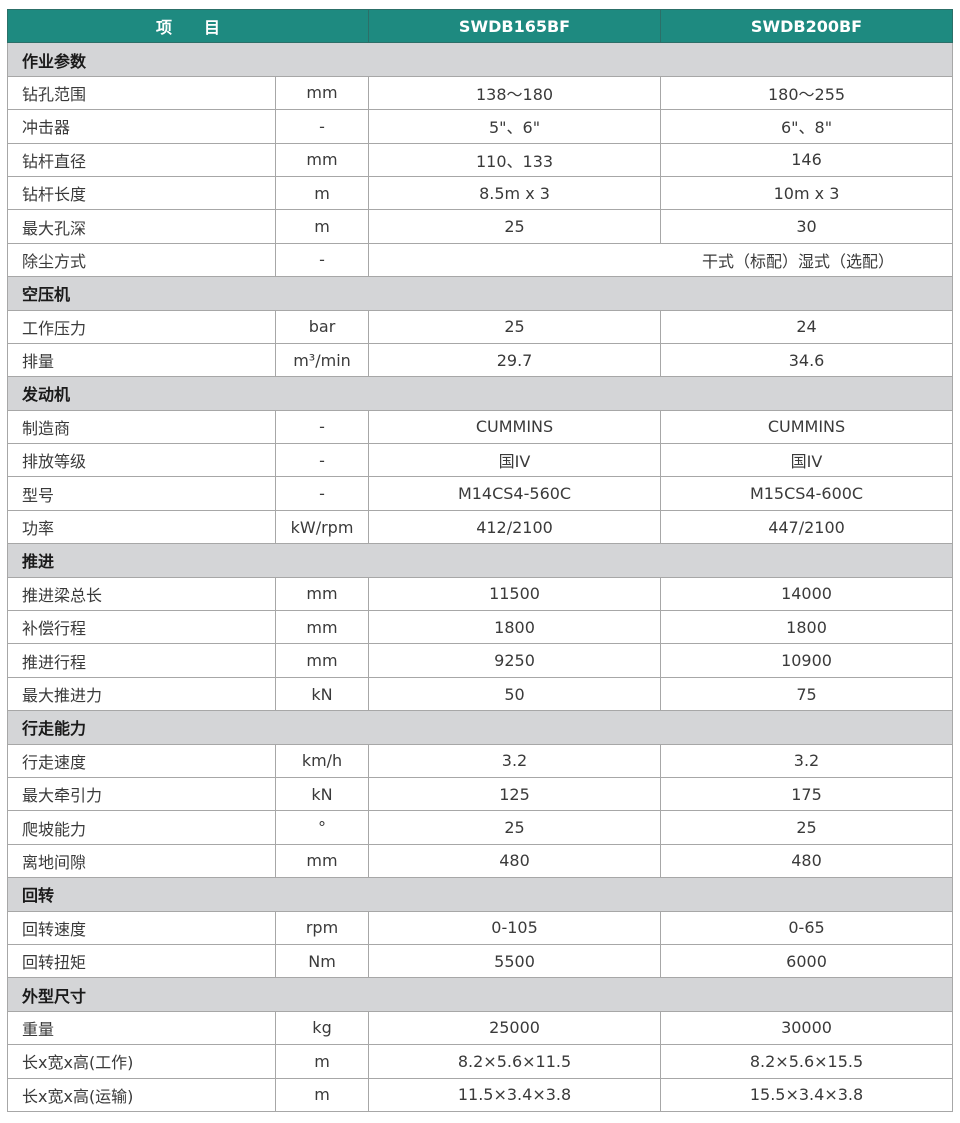 This screenshot has height=1123, width=960. What do you see at coordinates (807, 93) in the screenshot?
I see `param-value-model-2: 180～255` at bounding box center [807, 93].